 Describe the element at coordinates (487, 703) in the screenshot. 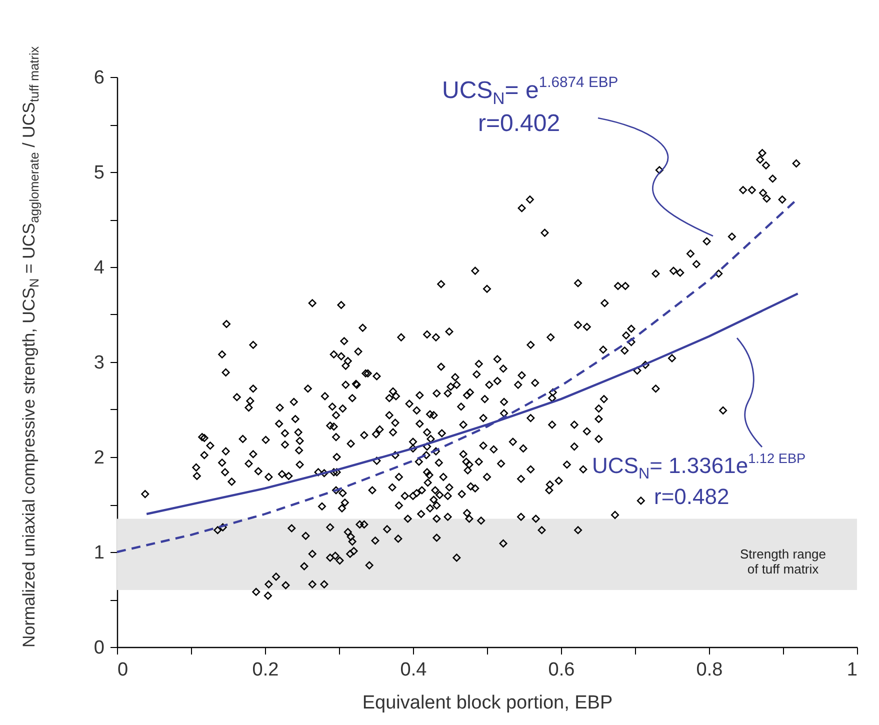

I see `x-axis-title: Equivalent block portion, EBP` at that location.